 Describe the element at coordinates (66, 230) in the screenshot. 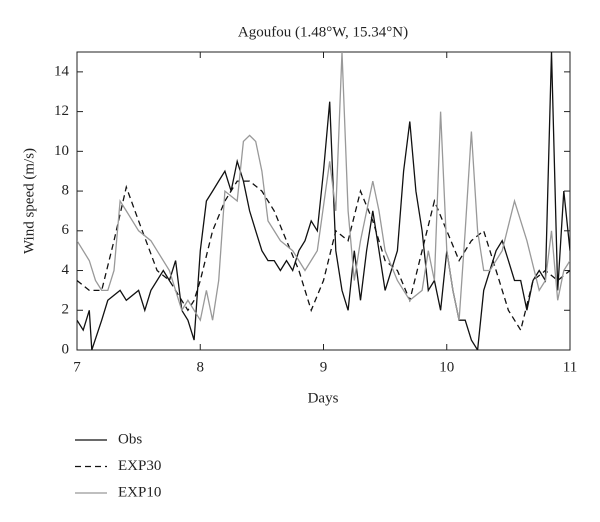

I see `y-tick-label: 6` at that location.